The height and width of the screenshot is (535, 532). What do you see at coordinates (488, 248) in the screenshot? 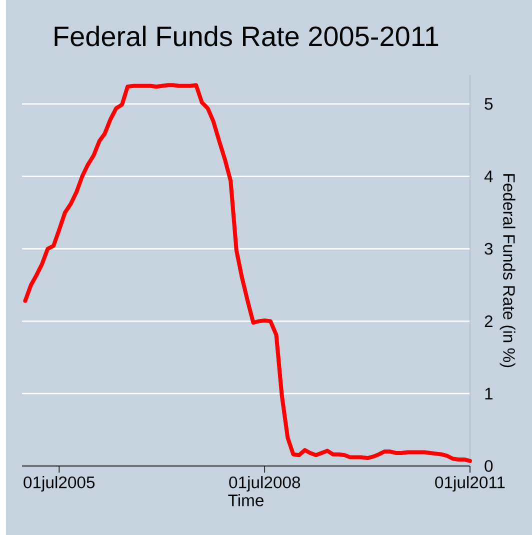
I see `y-tick-label: 3` at bounding box center [488, 248].